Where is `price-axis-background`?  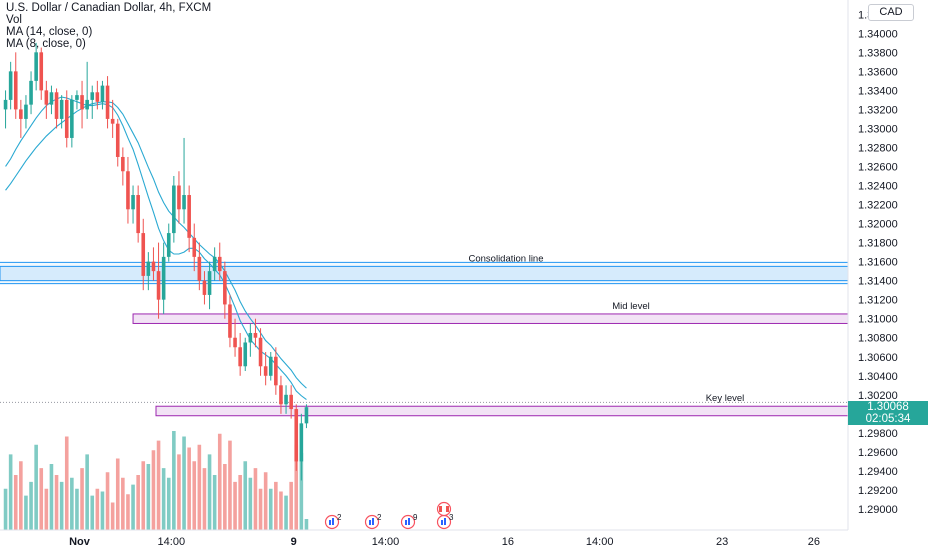
price-axis-background is located at coordinates (890, 275).